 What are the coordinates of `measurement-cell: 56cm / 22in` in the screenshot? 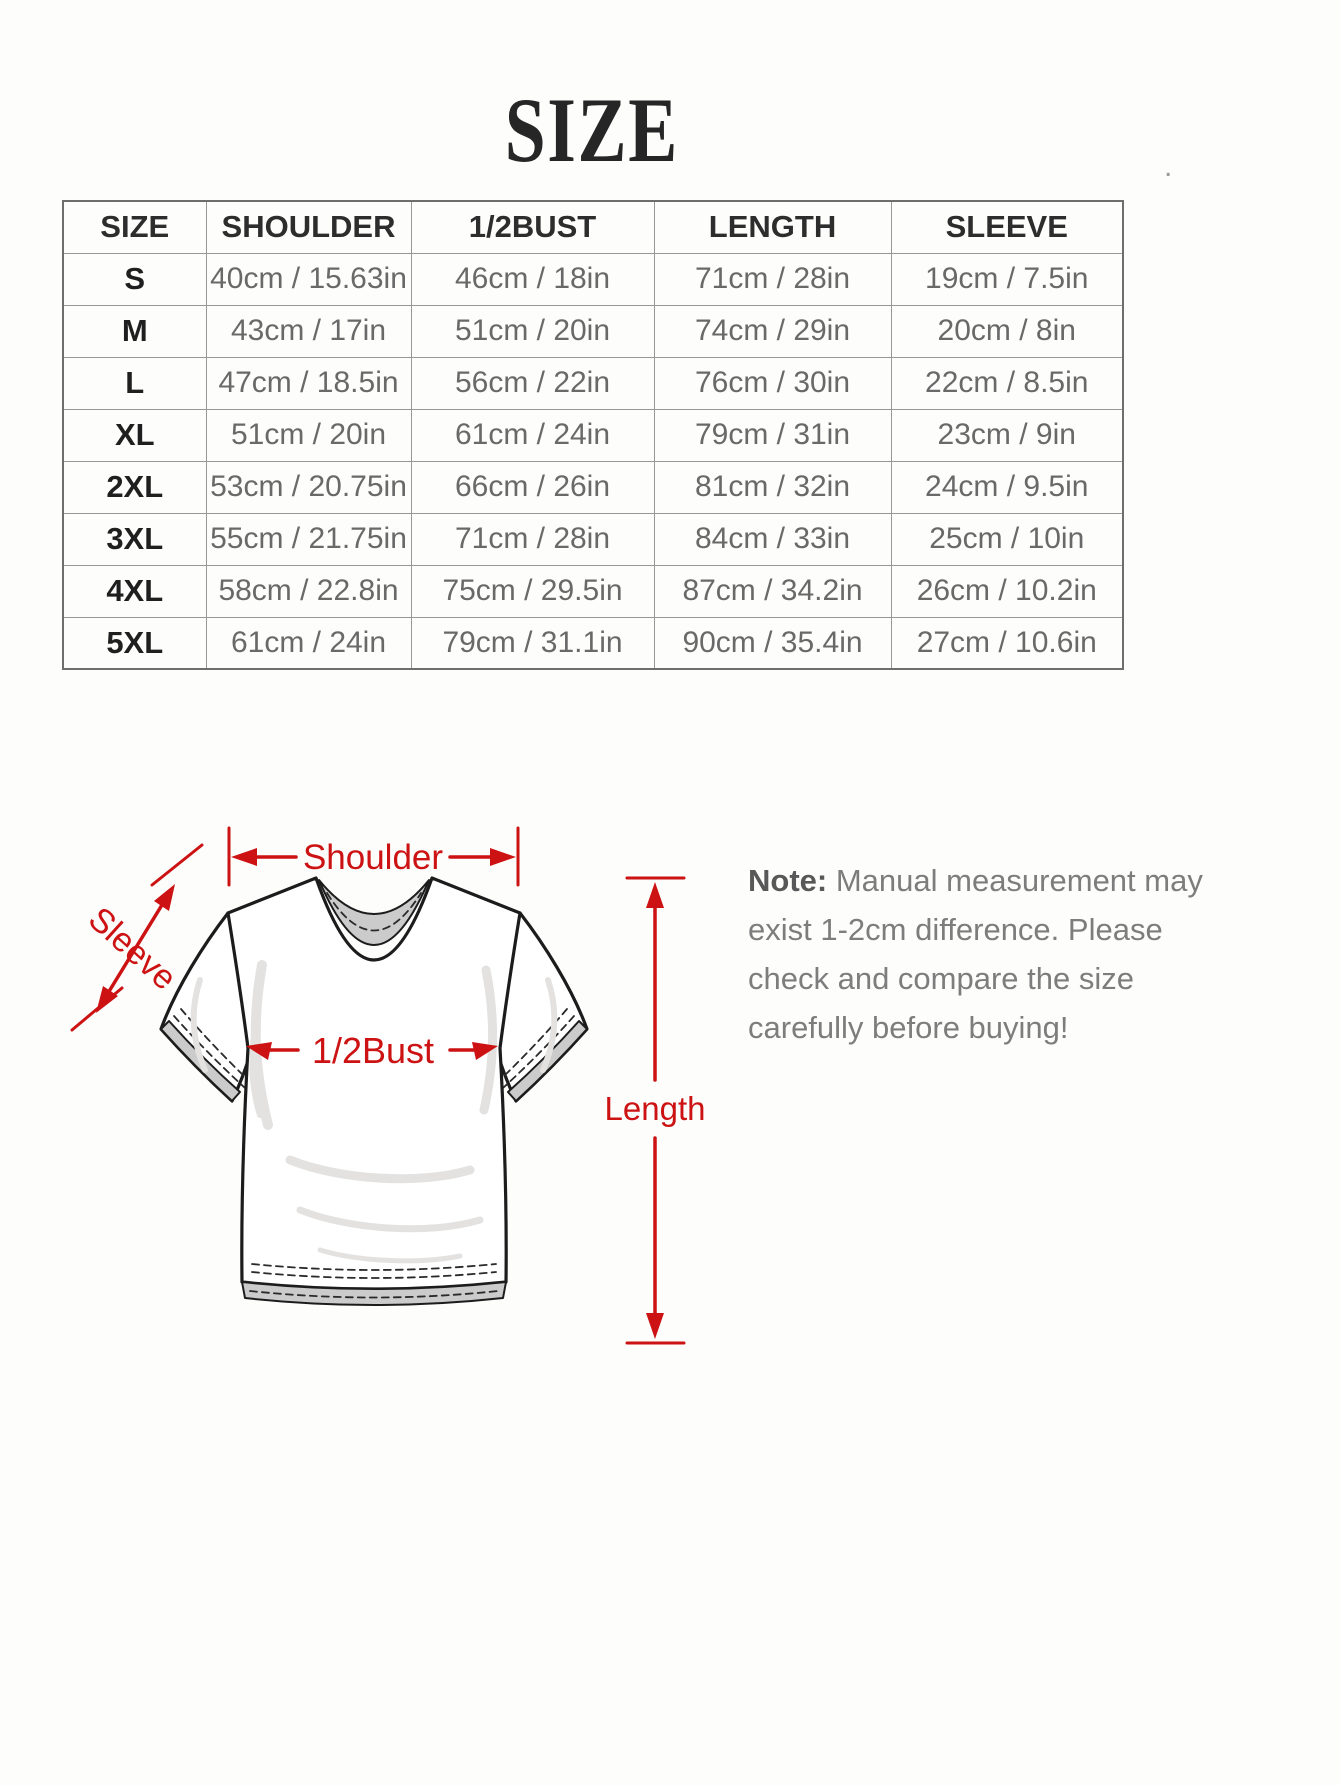 It's located at (532, 383).